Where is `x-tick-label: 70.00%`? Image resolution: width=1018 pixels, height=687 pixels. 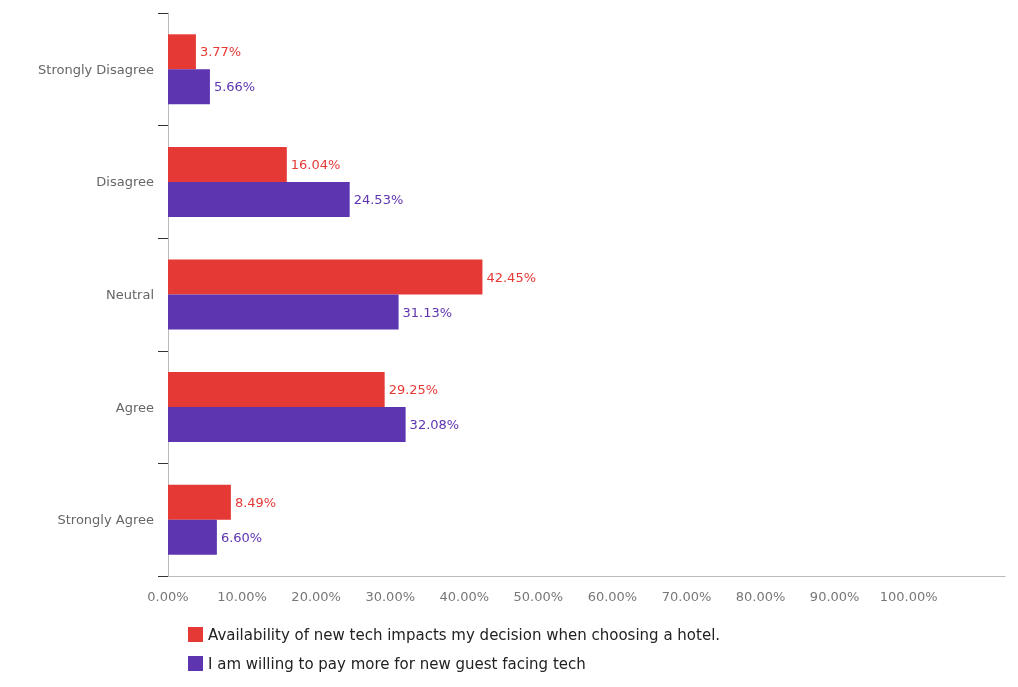
x-tick-label: 70.00% is located at coordinates (686, 596).